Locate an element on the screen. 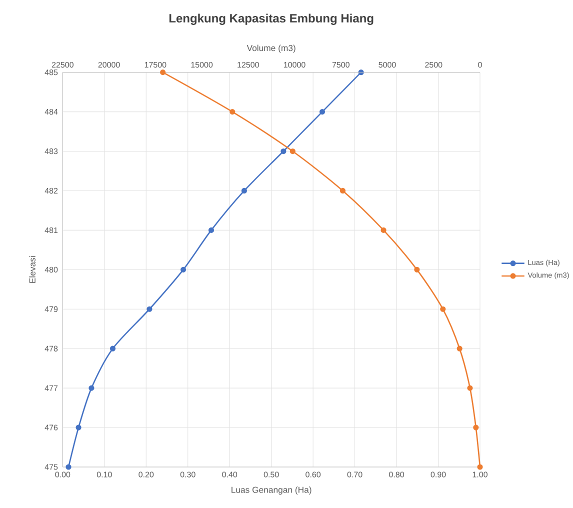  y-tick-label: 475 is located at coordinates (51, 467).